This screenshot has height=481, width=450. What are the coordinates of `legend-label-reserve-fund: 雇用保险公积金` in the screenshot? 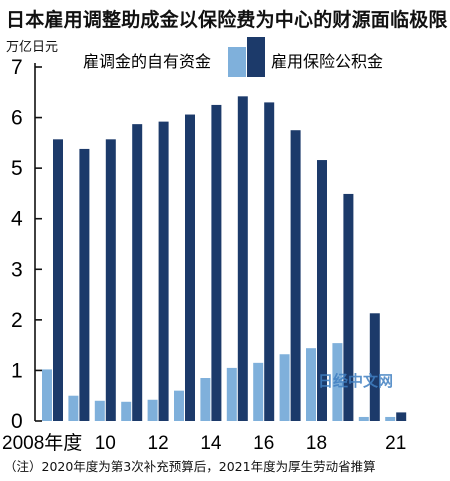 It's located at (327, 62).